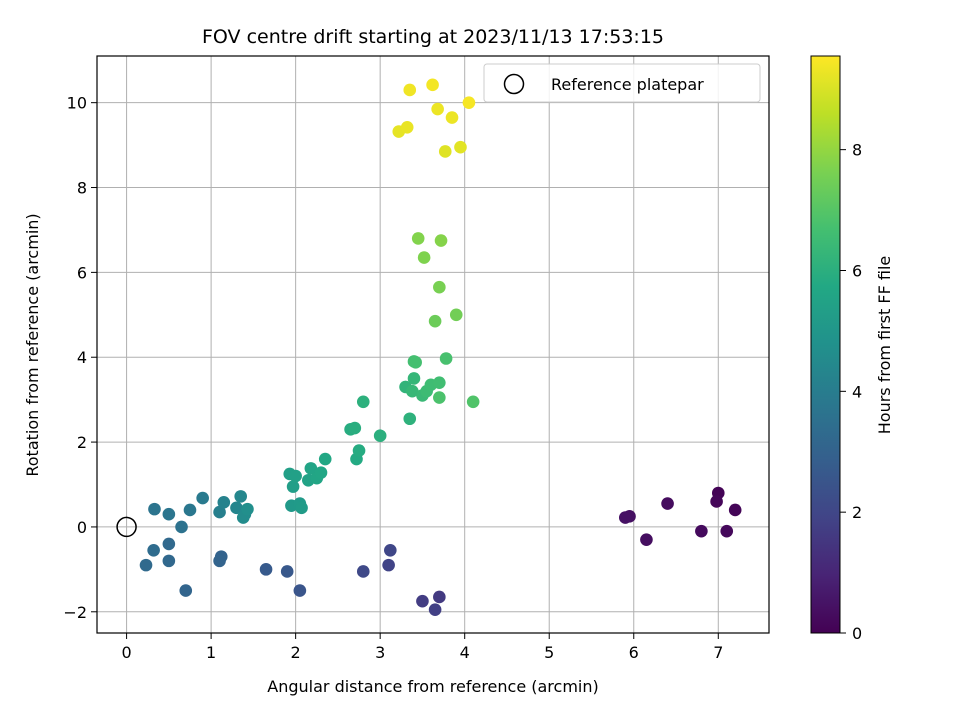  What do you see at coordinates (82, 527) in the screenshot?
I see `y-tick-label: 0` at bounding box center [82, 527].